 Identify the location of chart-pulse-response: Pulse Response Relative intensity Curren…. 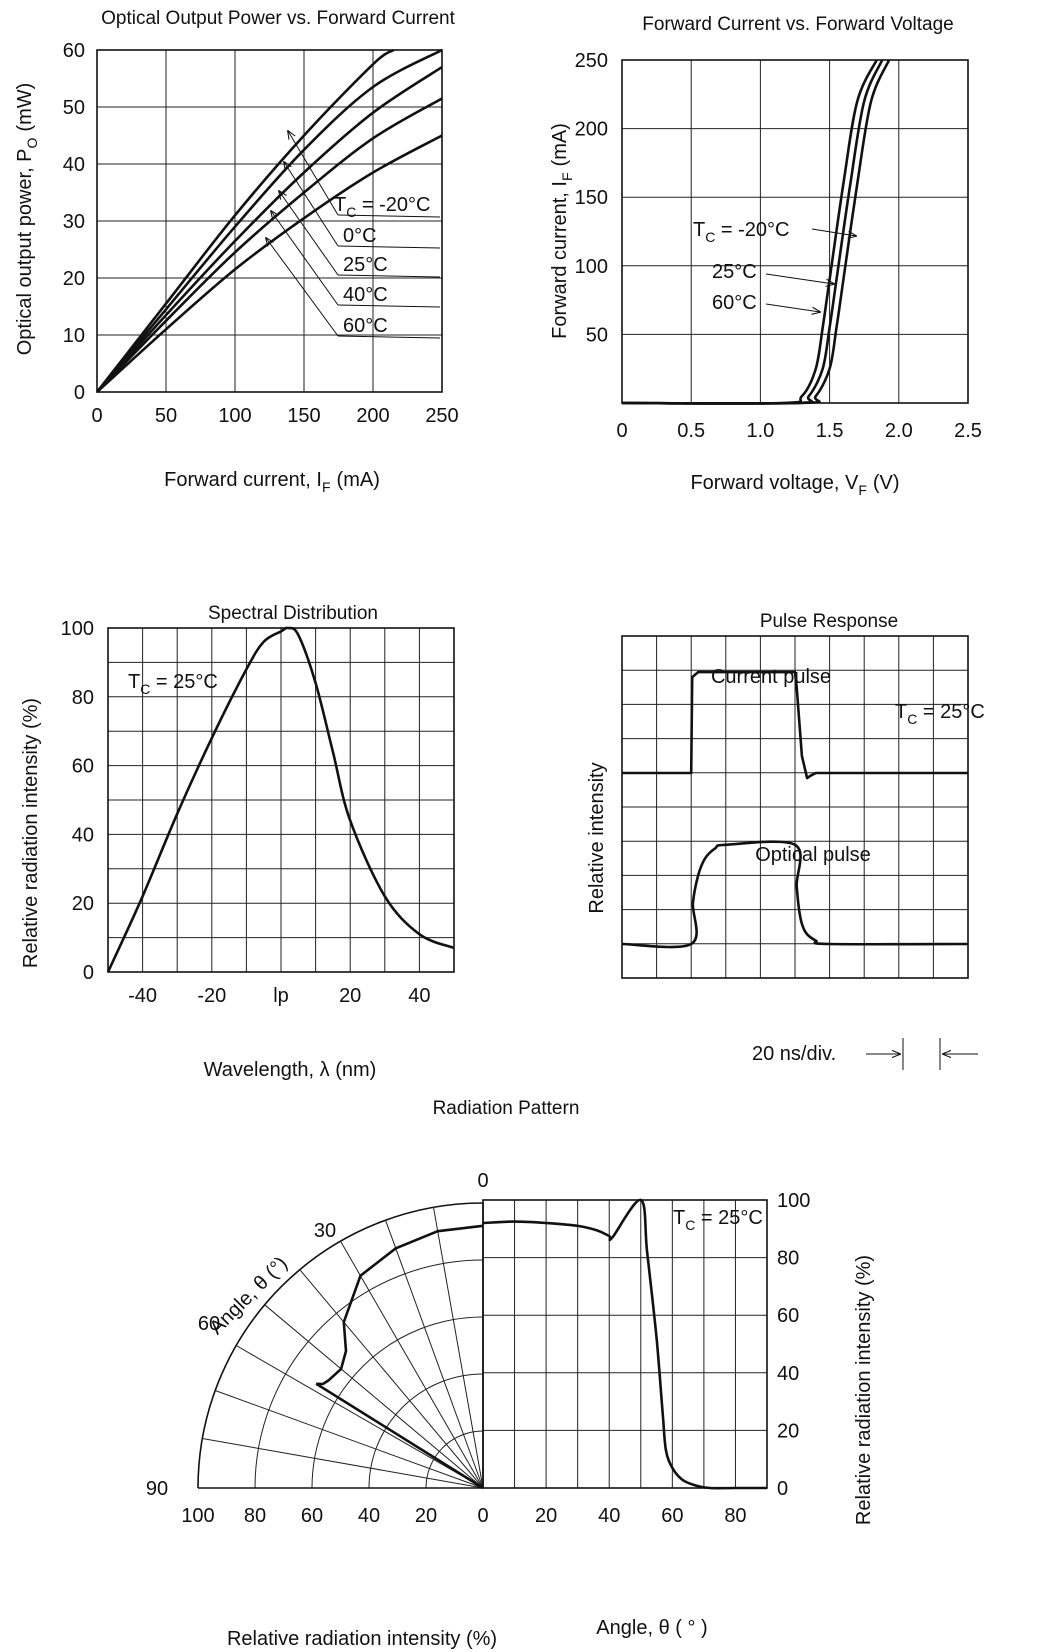
(785, 840).